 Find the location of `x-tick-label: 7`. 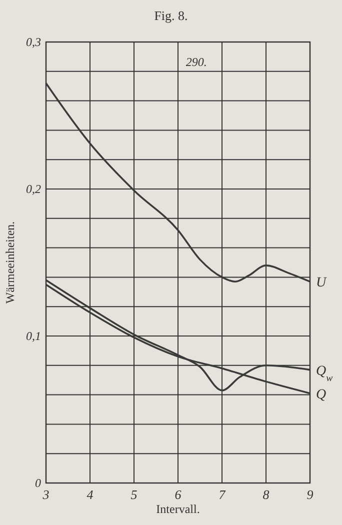

x-tick-label: 7 is located at coordinates (222, 494).